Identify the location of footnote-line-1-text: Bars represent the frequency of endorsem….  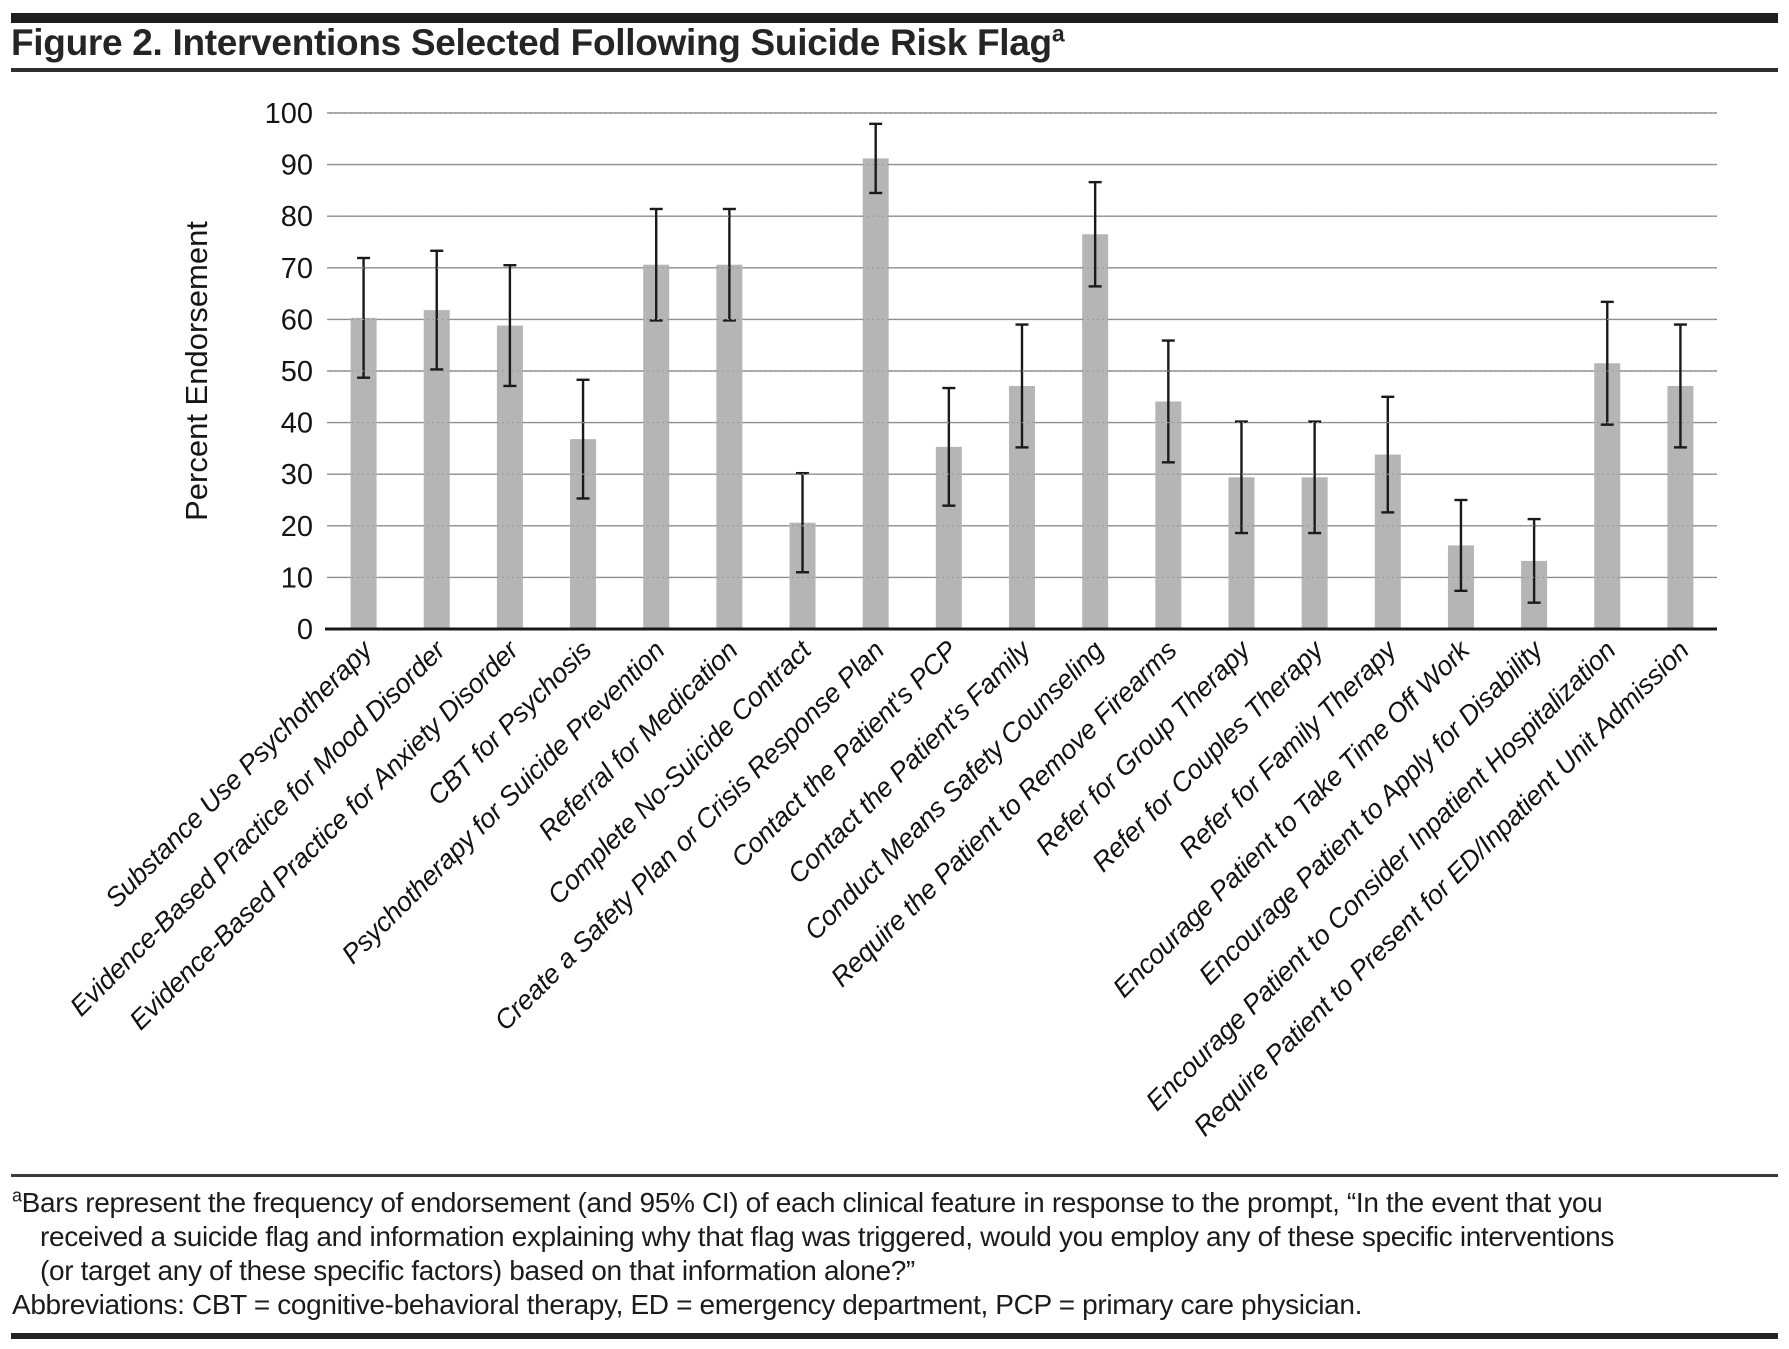
(812, 1202).